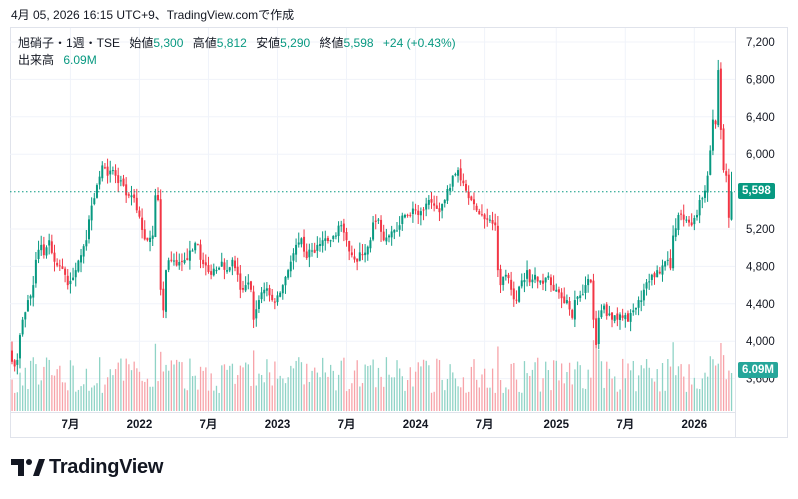 The width and height of the screenshot is (798, 499). What do you see at coordinates (760, 267) in the screenshot?
I see `price-tick-label: 4,800` at bounding box center [760, 267].